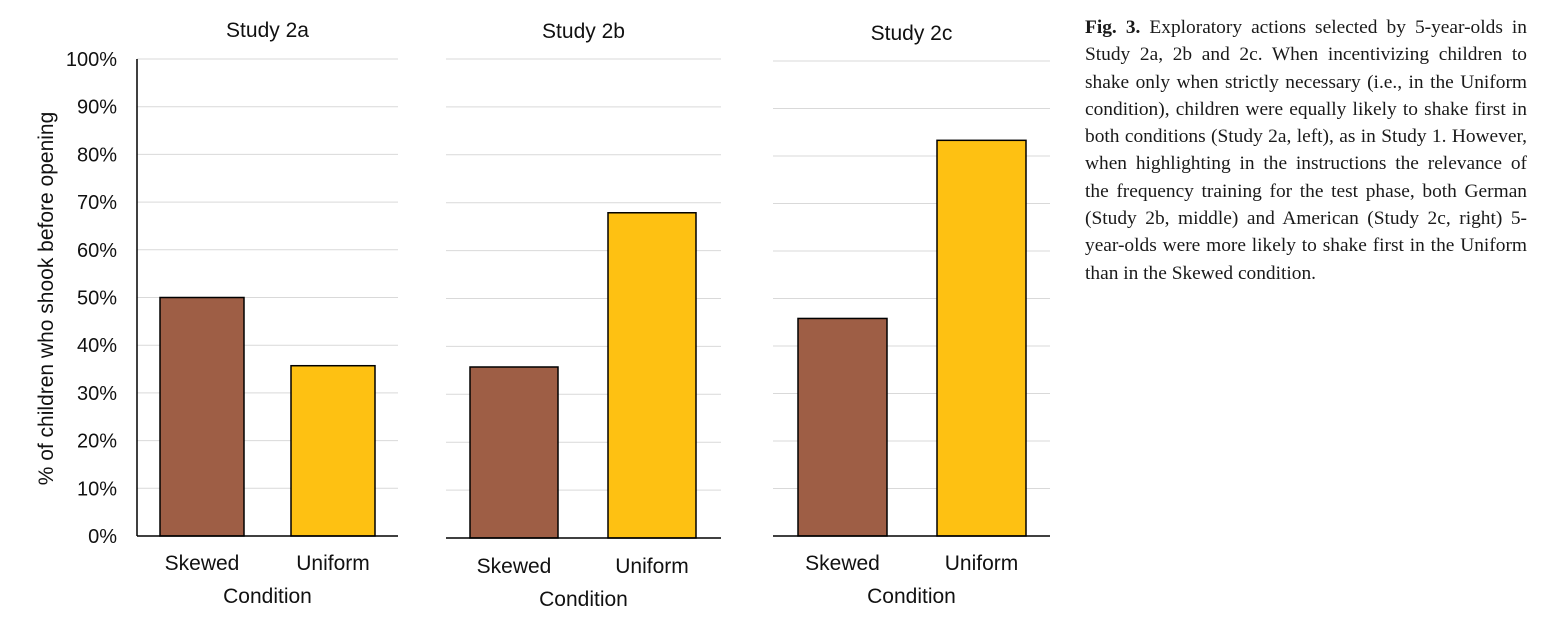 This screenshot has height=634, width=1555. I want to click on y-tick-label: 60%, so click(97, 251).